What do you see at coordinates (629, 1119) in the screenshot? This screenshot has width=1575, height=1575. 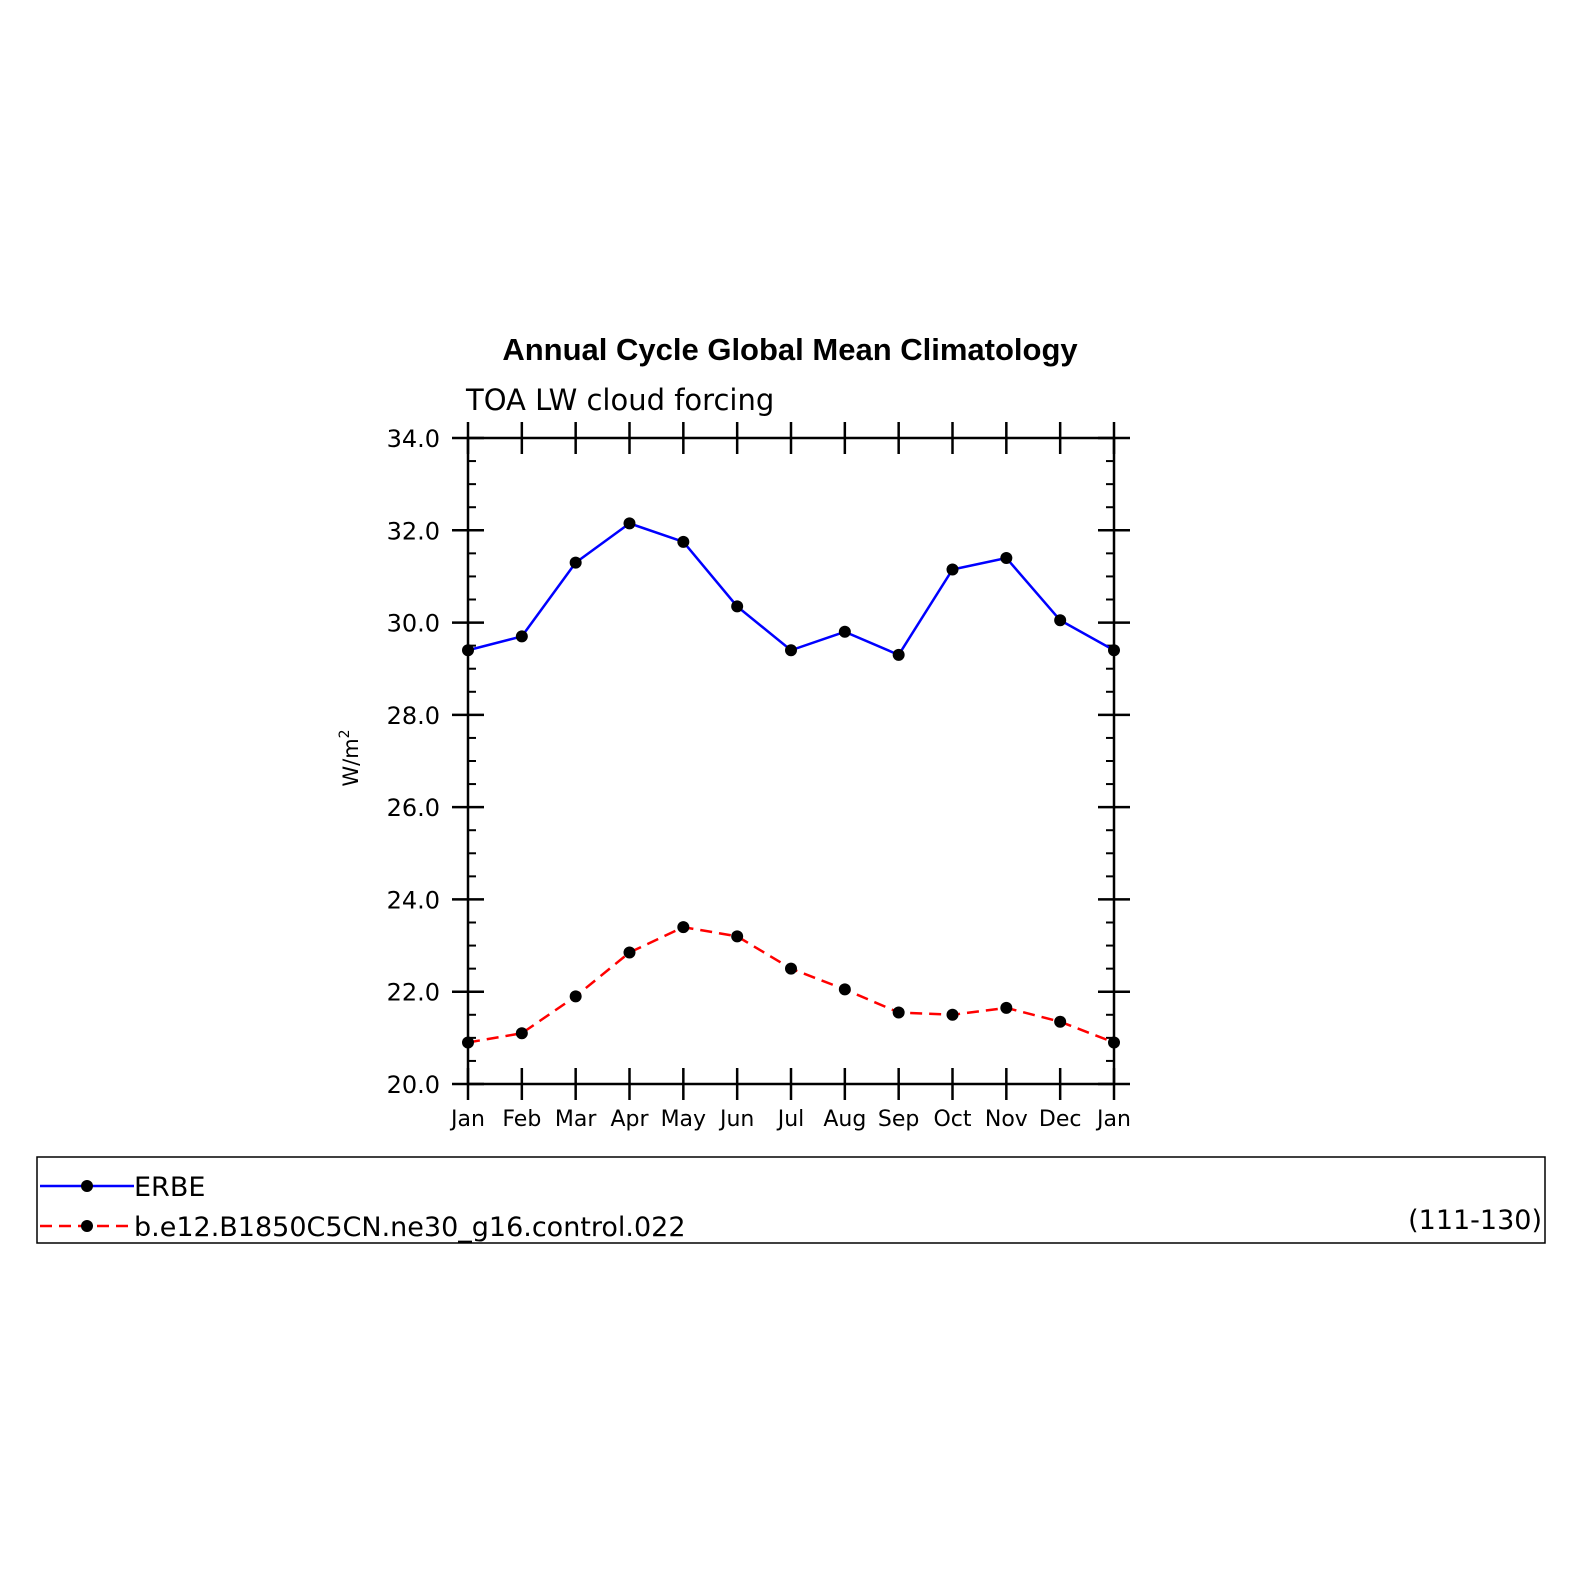 I see `x-tick-label: Apr` at bounding box center [629, 1119].